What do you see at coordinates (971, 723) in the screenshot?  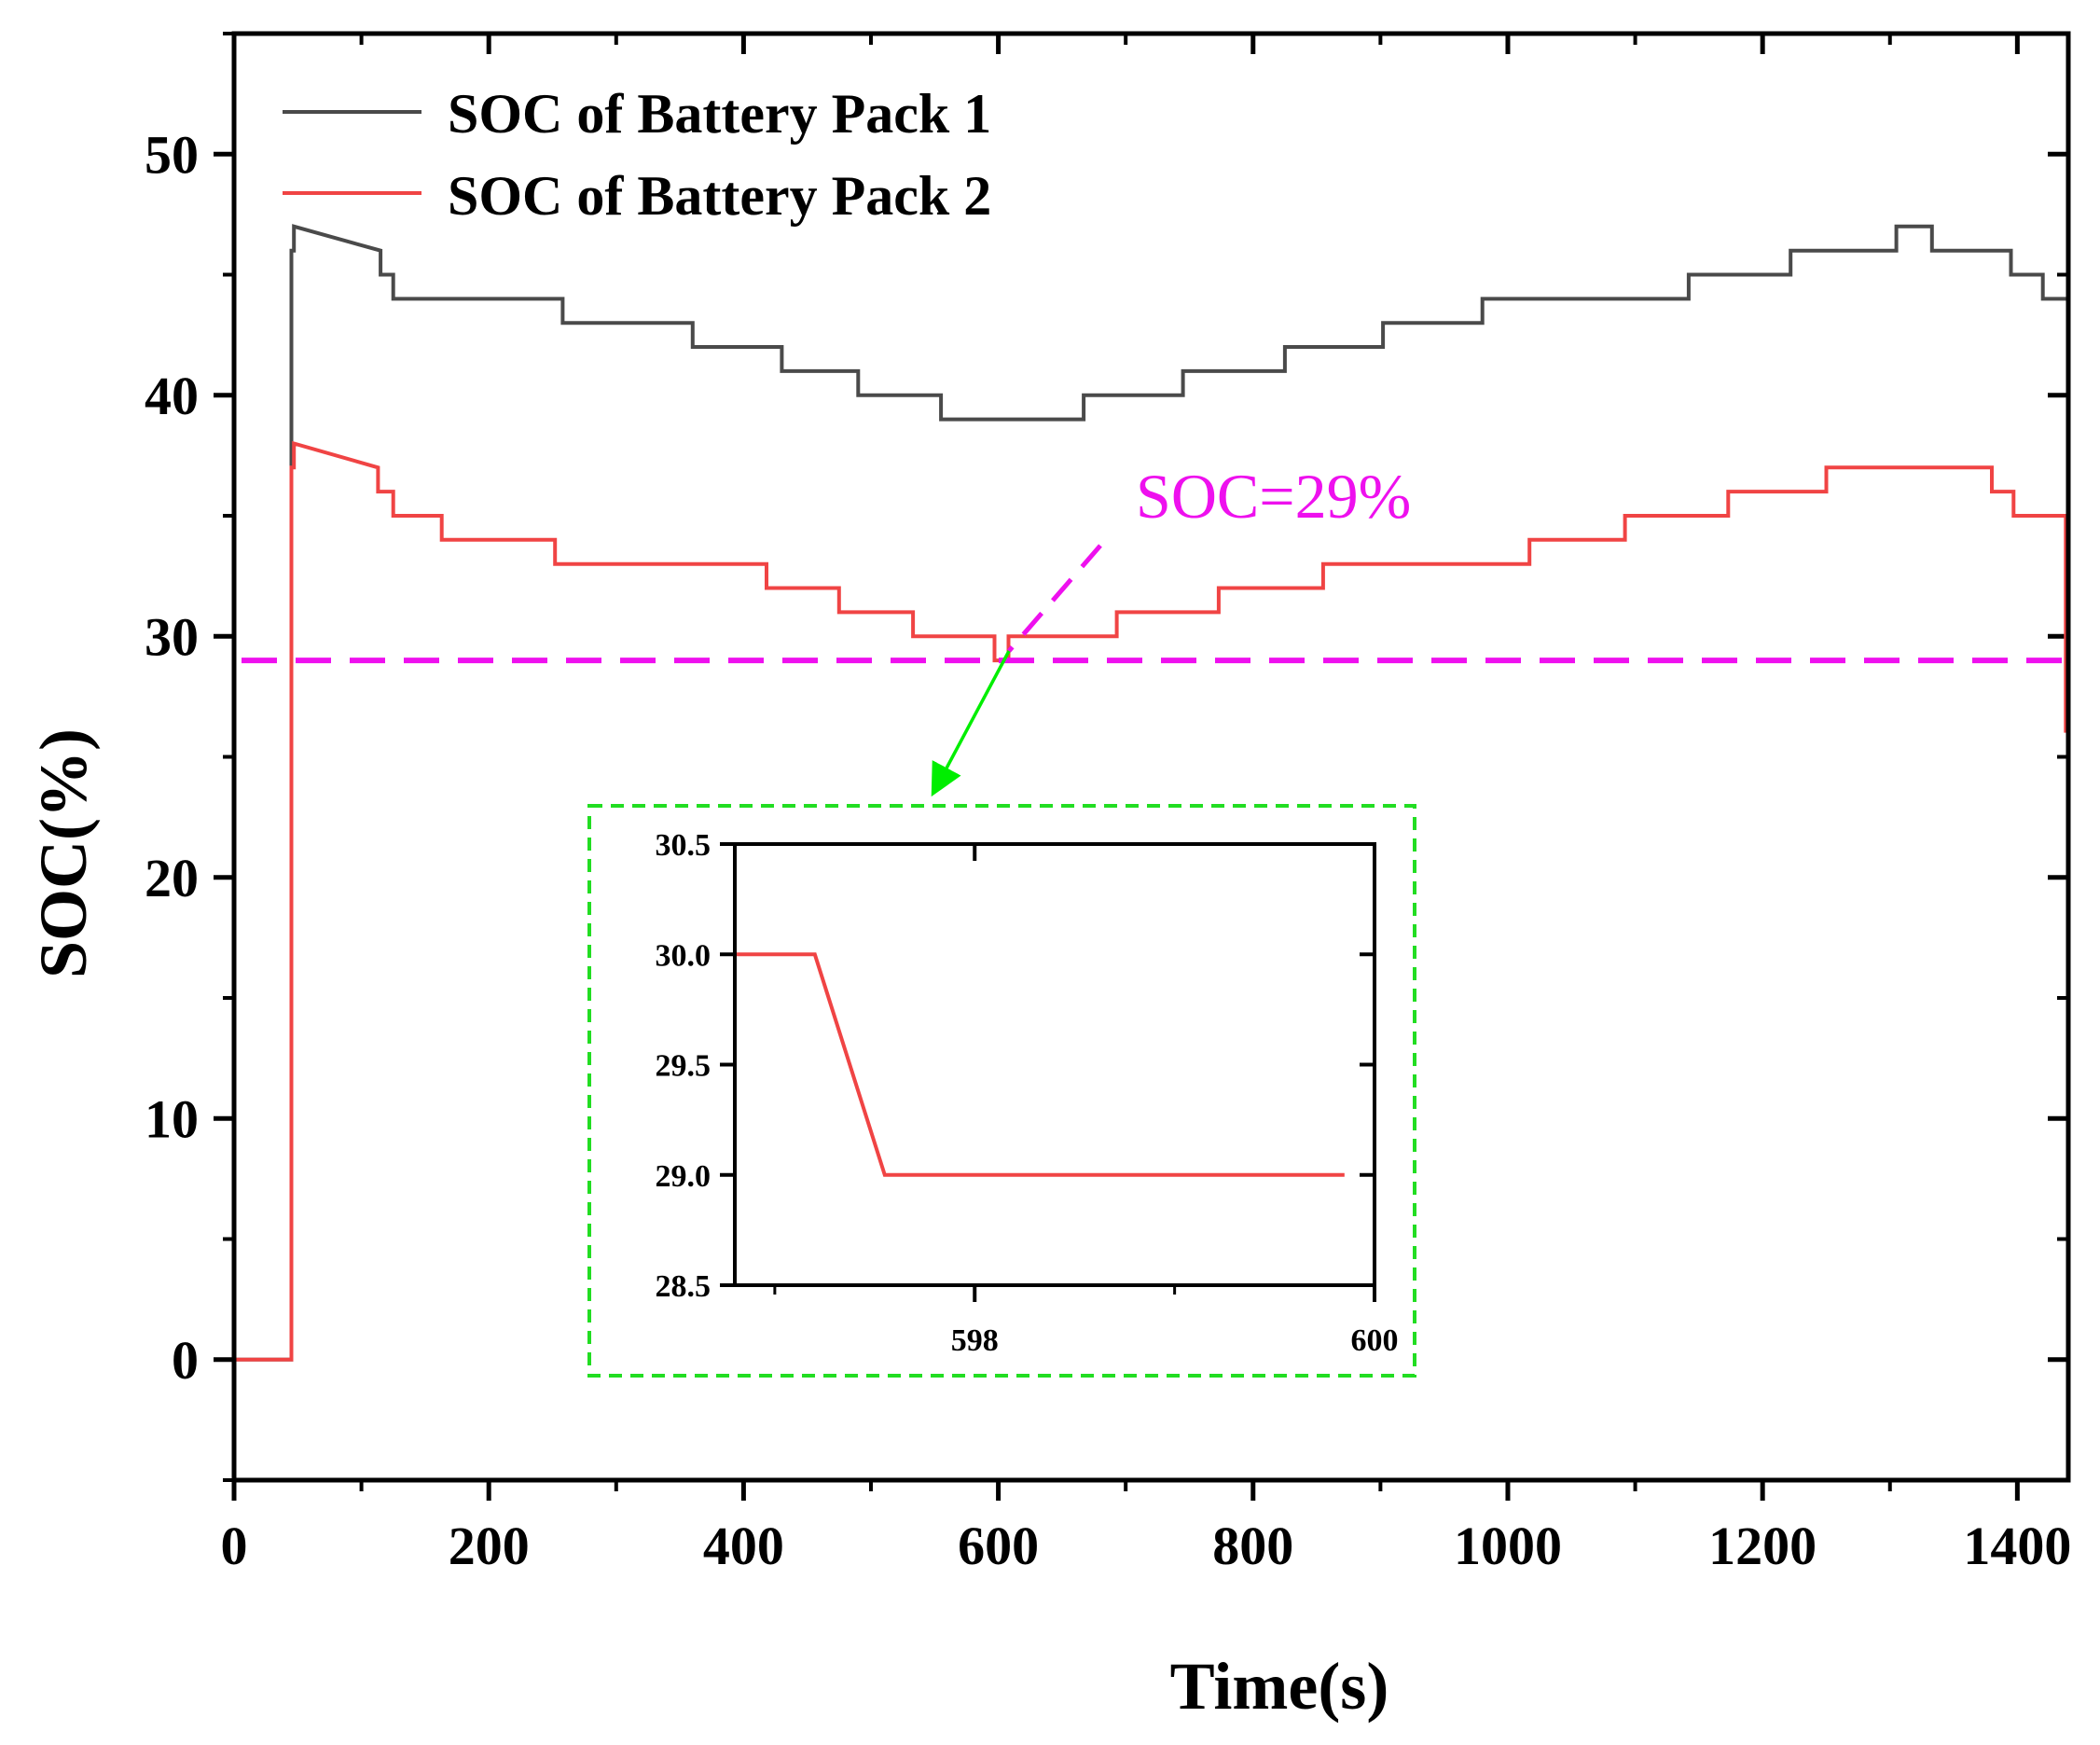 I see `zoom-arrow` at bounding box center [971, 723].